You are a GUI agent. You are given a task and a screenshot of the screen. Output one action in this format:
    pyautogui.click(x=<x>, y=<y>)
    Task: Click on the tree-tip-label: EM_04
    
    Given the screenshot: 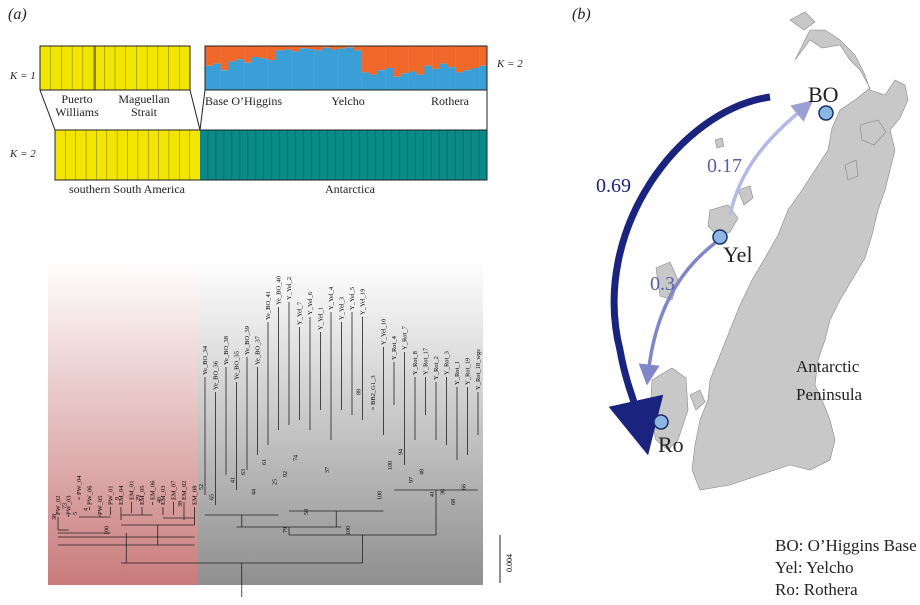 What is the action you would take?
    pyautogui.click(x=121, y=495)
    